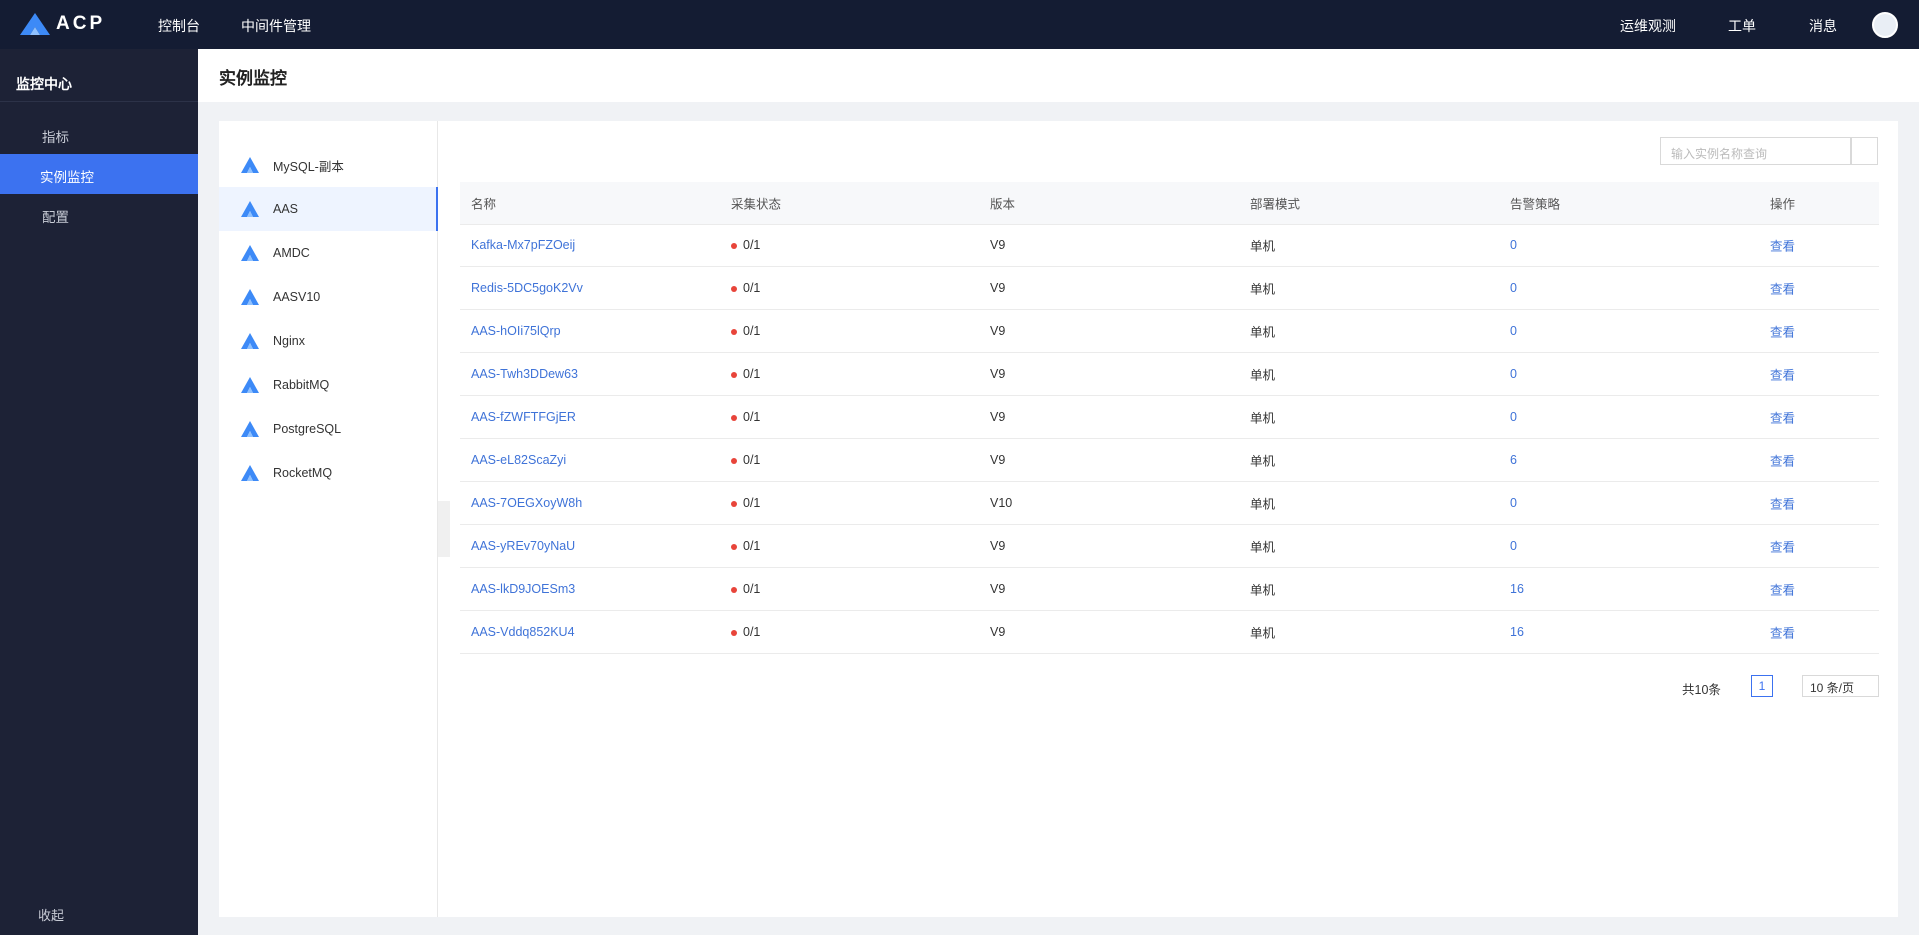 The height and width of the screenshot is (935, 1919). Describe the element at coordinates (523, 245) in the screenshot. I see `table-cell: Kafka-Mx7pFZOeij` at that location.